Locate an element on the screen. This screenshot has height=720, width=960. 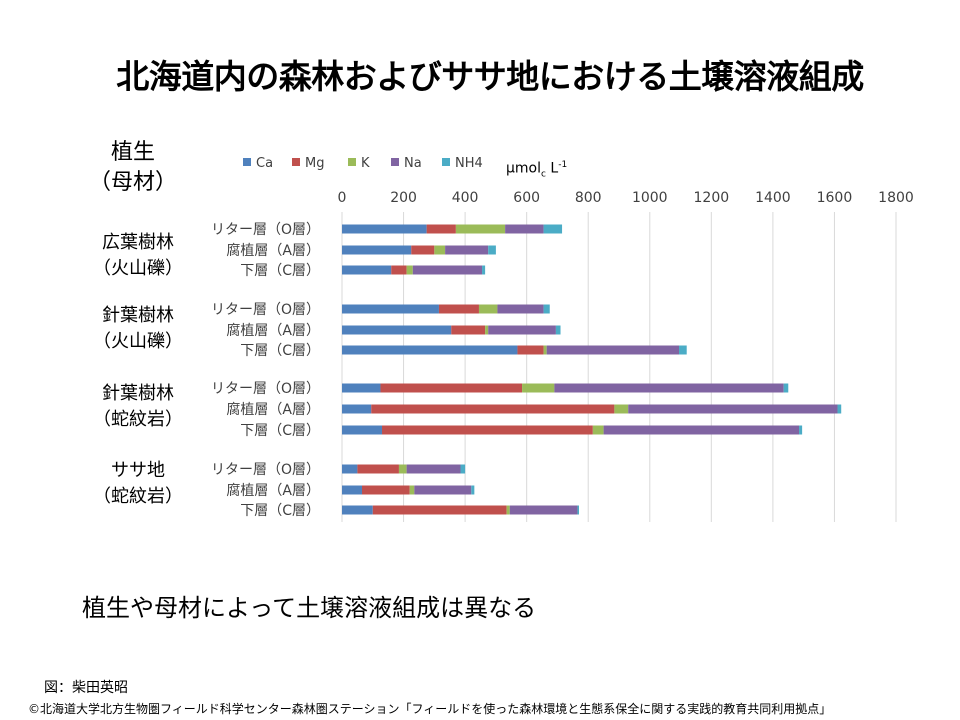
group-label-broadleaf-volcanic: 広葉樹林 （火山礫） is located at coordinates (138, 256).